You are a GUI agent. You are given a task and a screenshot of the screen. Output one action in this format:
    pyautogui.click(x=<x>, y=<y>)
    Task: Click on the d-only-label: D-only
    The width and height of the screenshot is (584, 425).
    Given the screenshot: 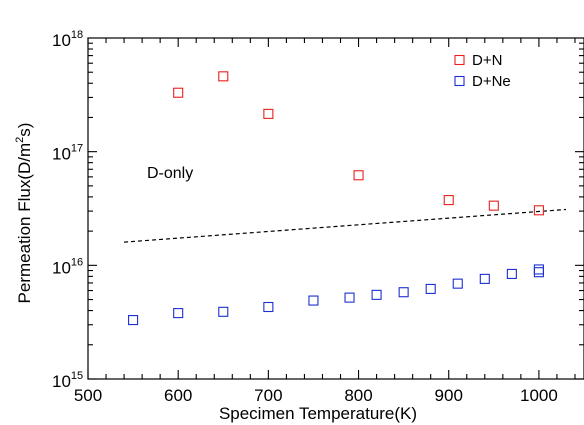 What is the action you would take?
    pyautogui.click(x=170, y=173)
    